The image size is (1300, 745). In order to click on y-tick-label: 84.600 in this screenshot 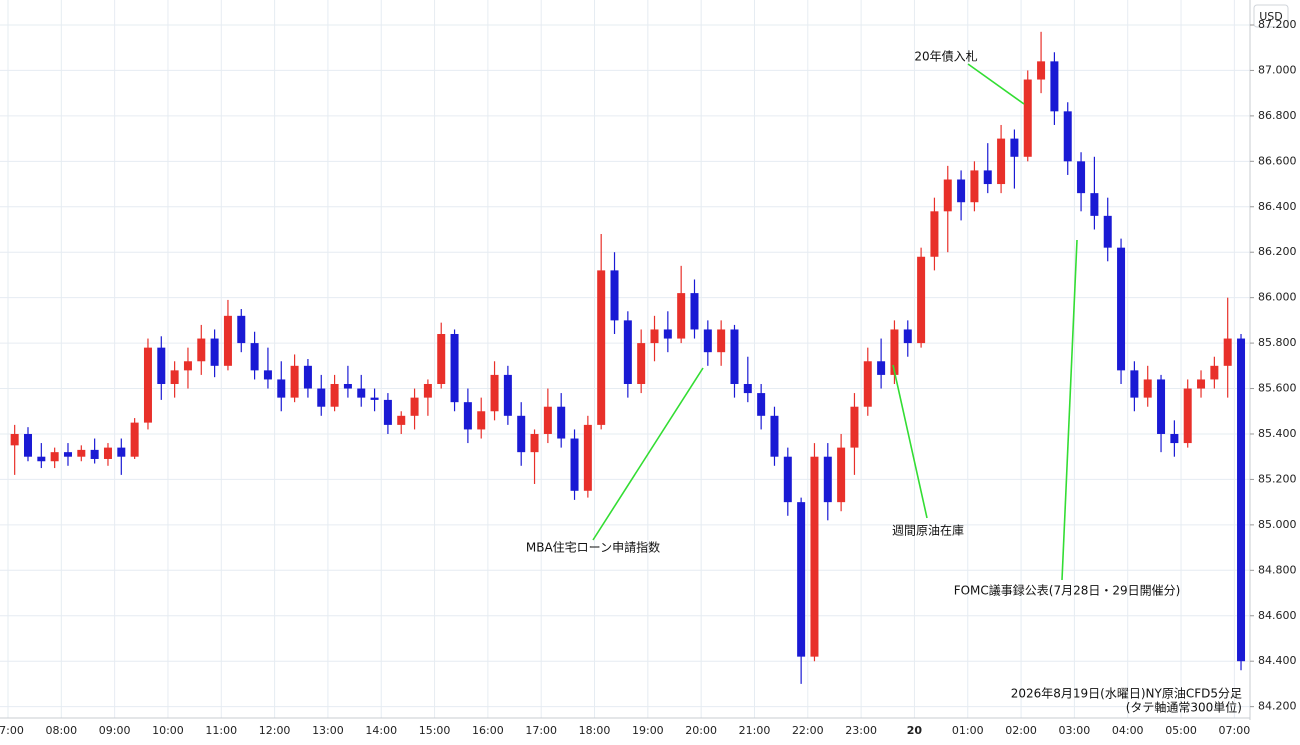, I will do `click(1277, 615)`.